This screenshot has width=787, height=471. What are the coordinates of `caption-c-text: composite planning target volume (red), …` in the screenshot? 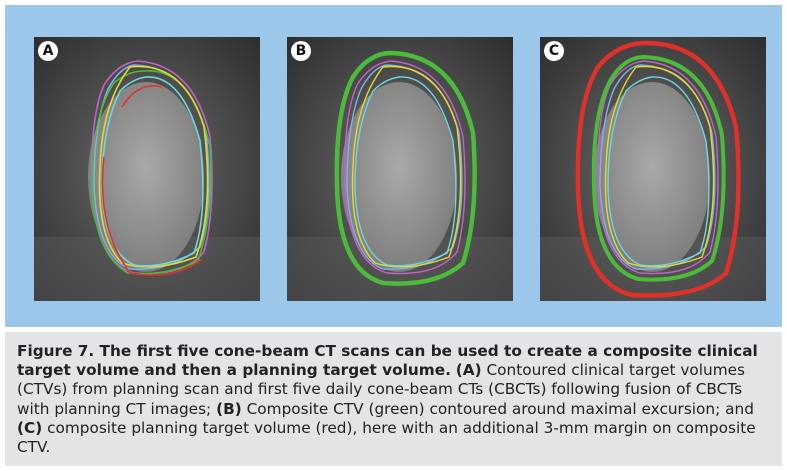 It's located at (386, 437).